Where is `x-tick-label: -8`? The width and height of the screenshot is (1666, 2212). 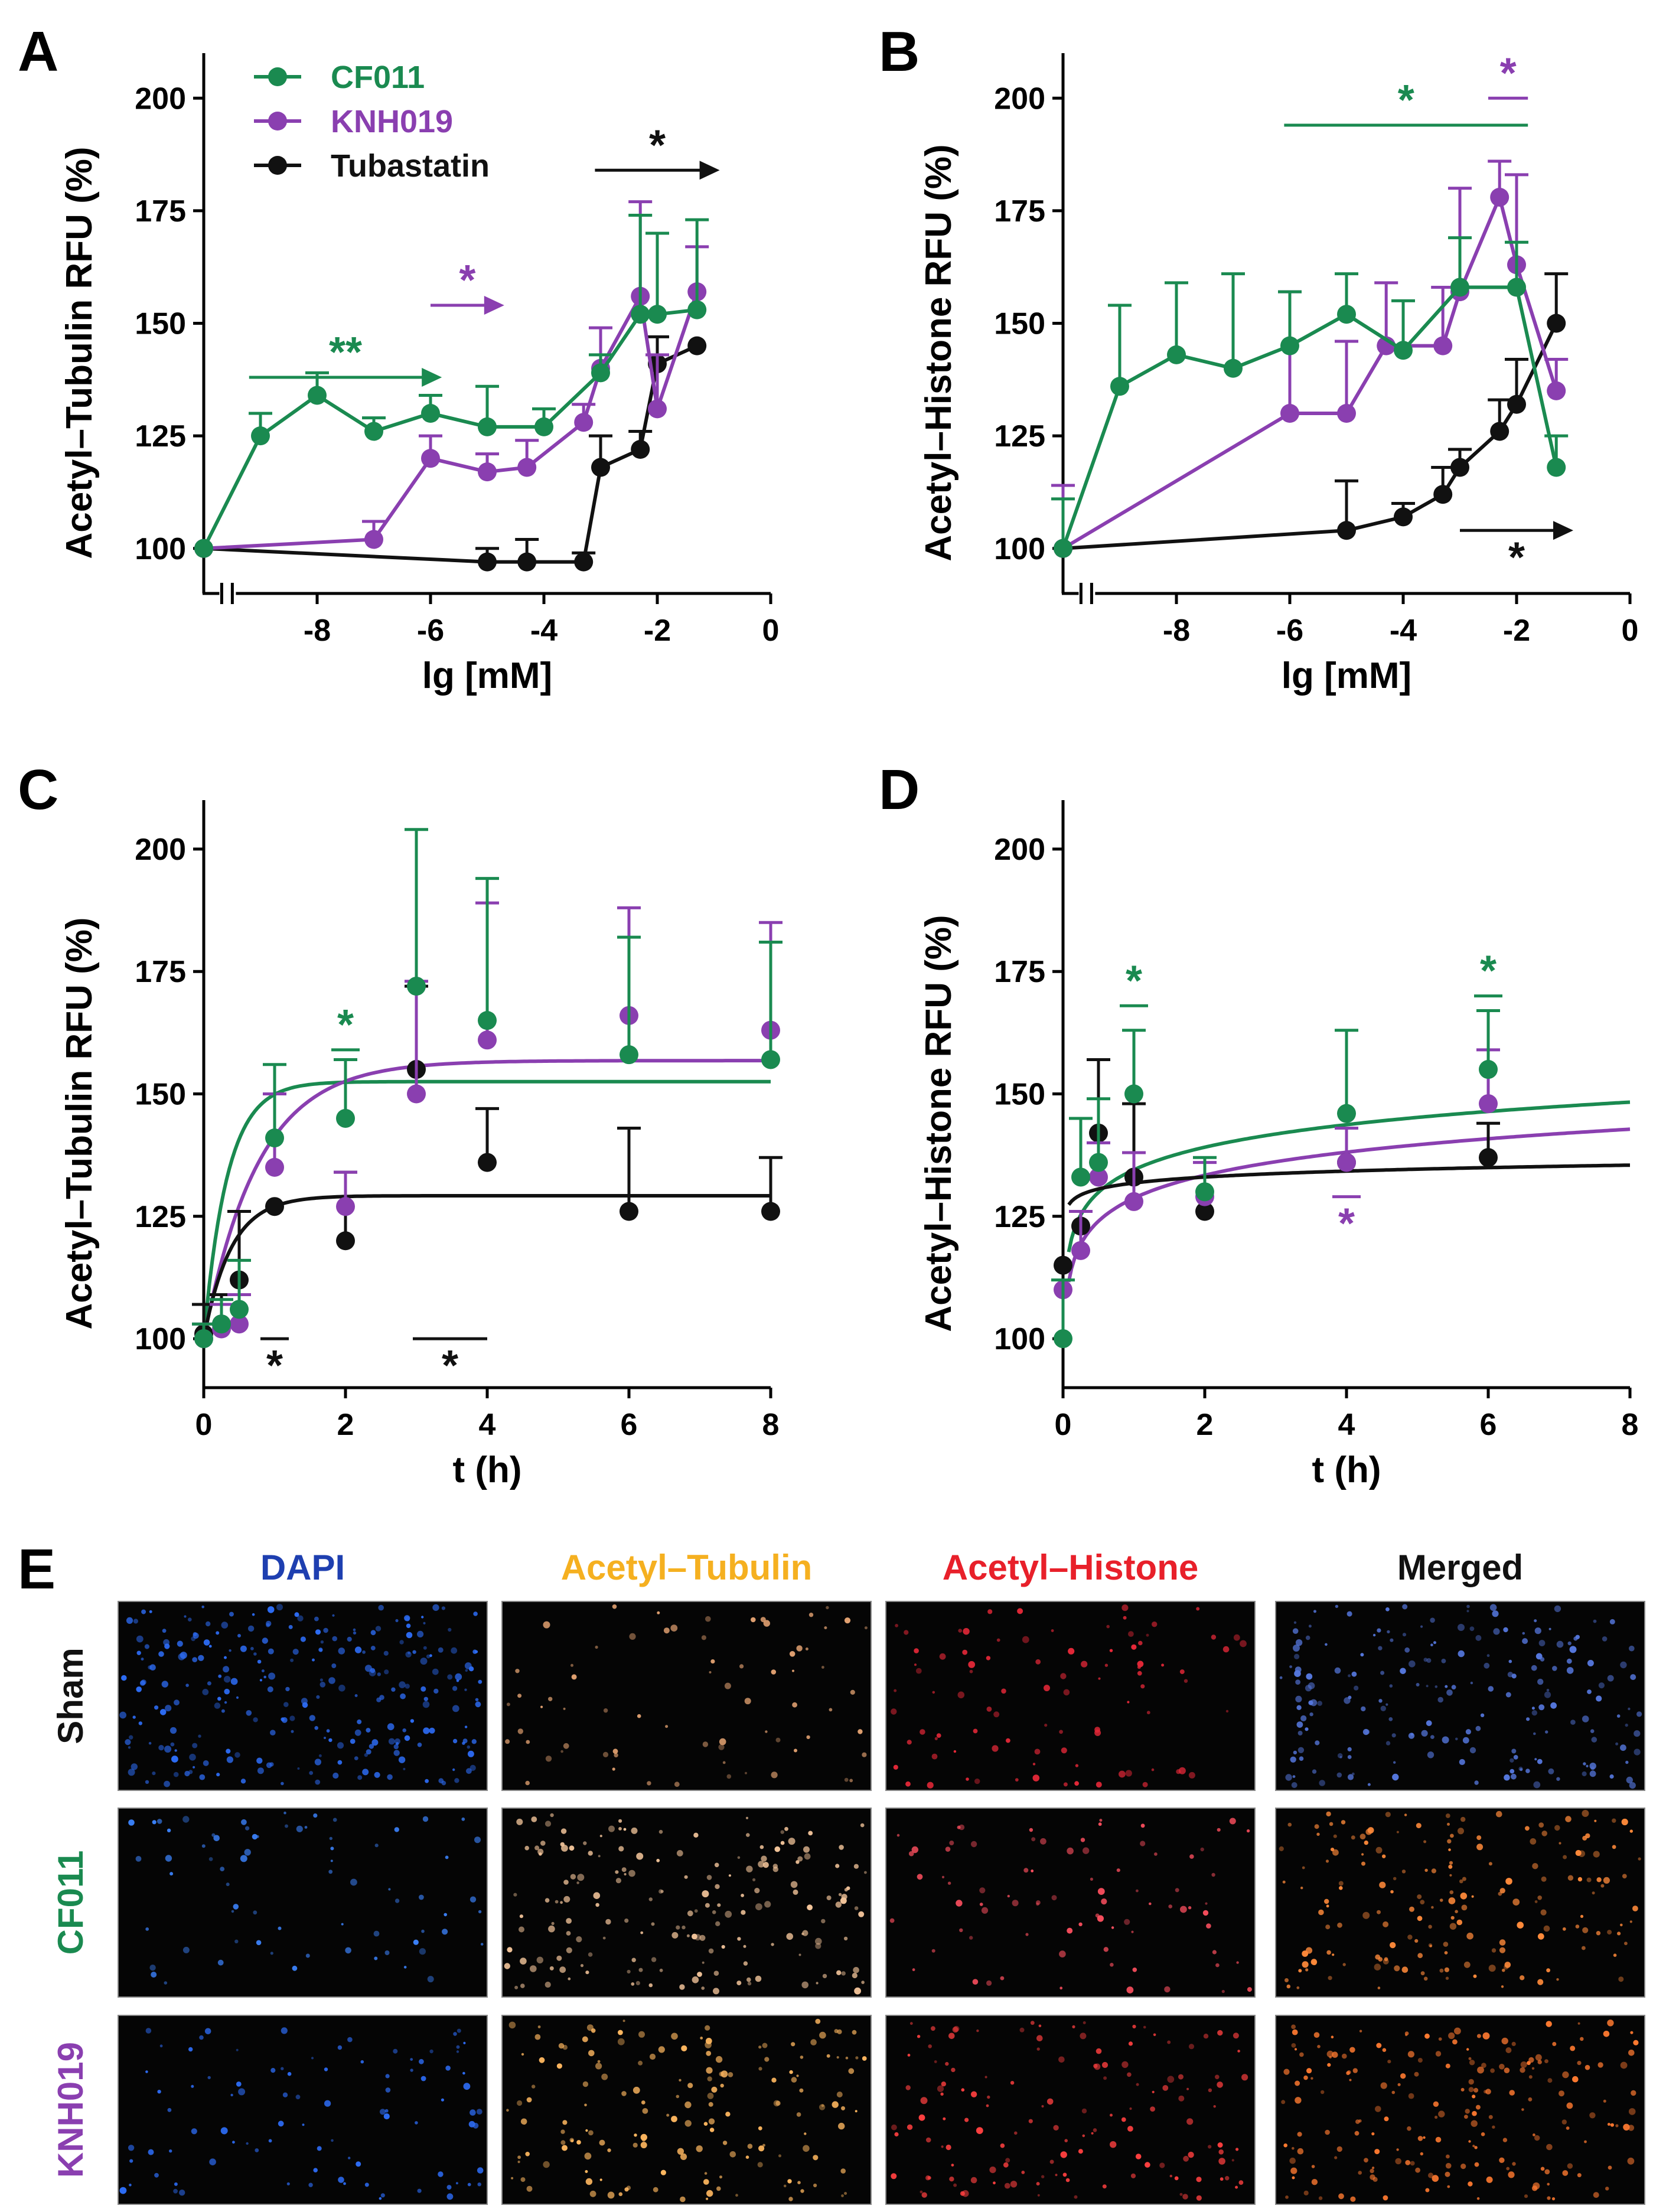
x-tick-label: -8 is located at coordinates (317, 631).